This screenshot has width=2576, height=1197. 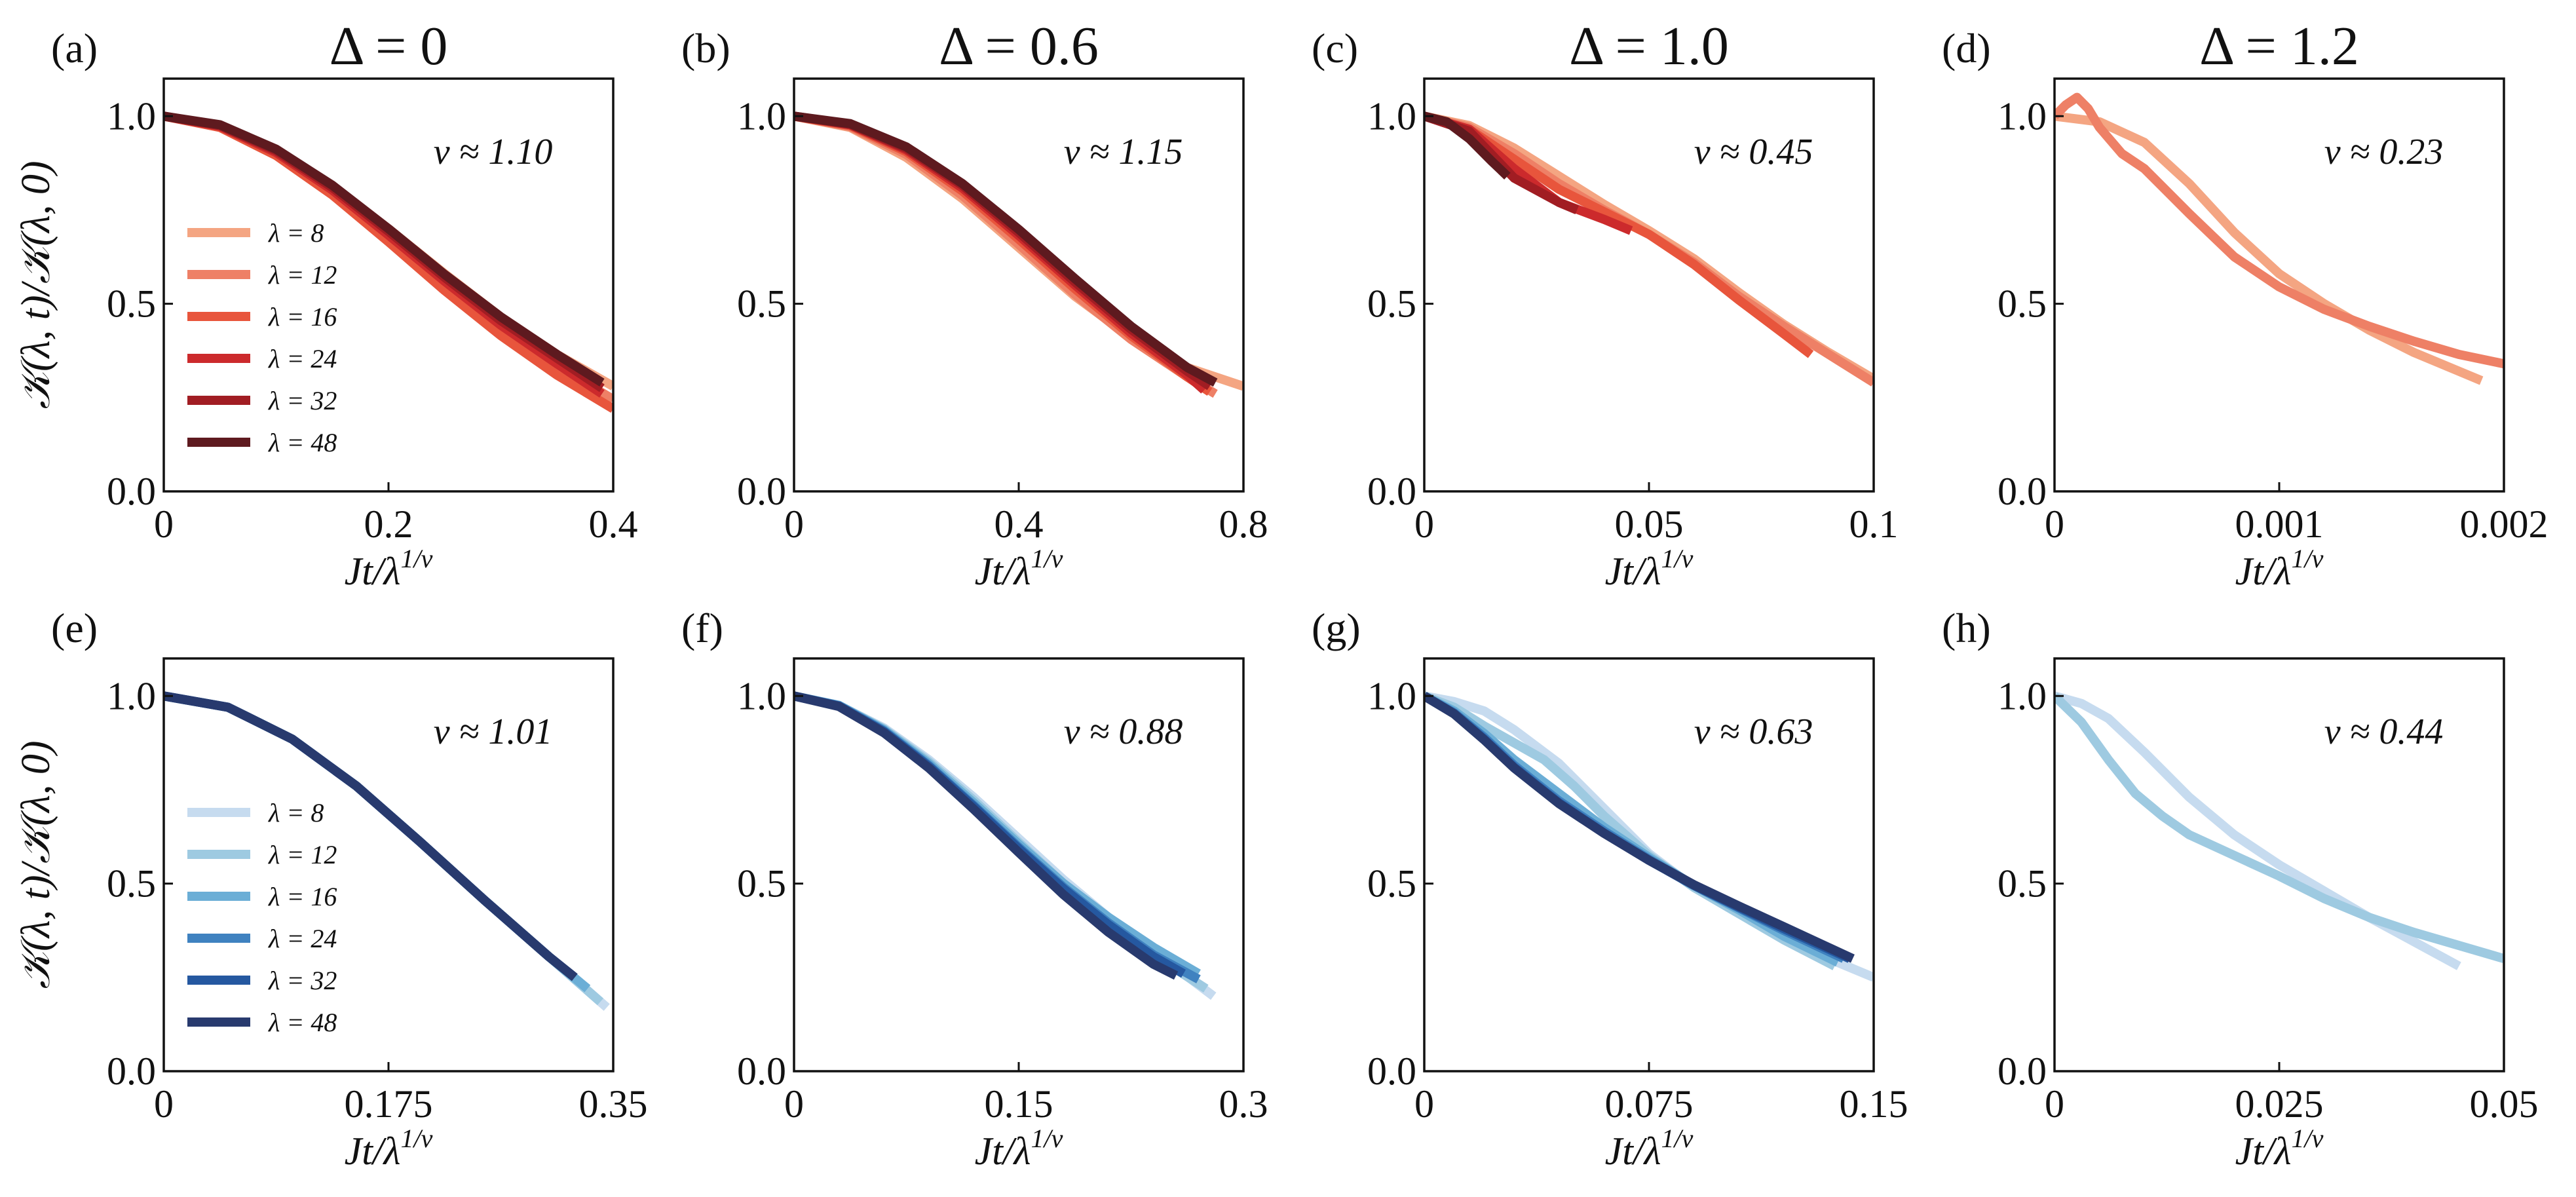 What do you see at coordinates (389, 524) in the screenshot?
I see `x-tick-label: 0.2` at bounding box center [389, 524].